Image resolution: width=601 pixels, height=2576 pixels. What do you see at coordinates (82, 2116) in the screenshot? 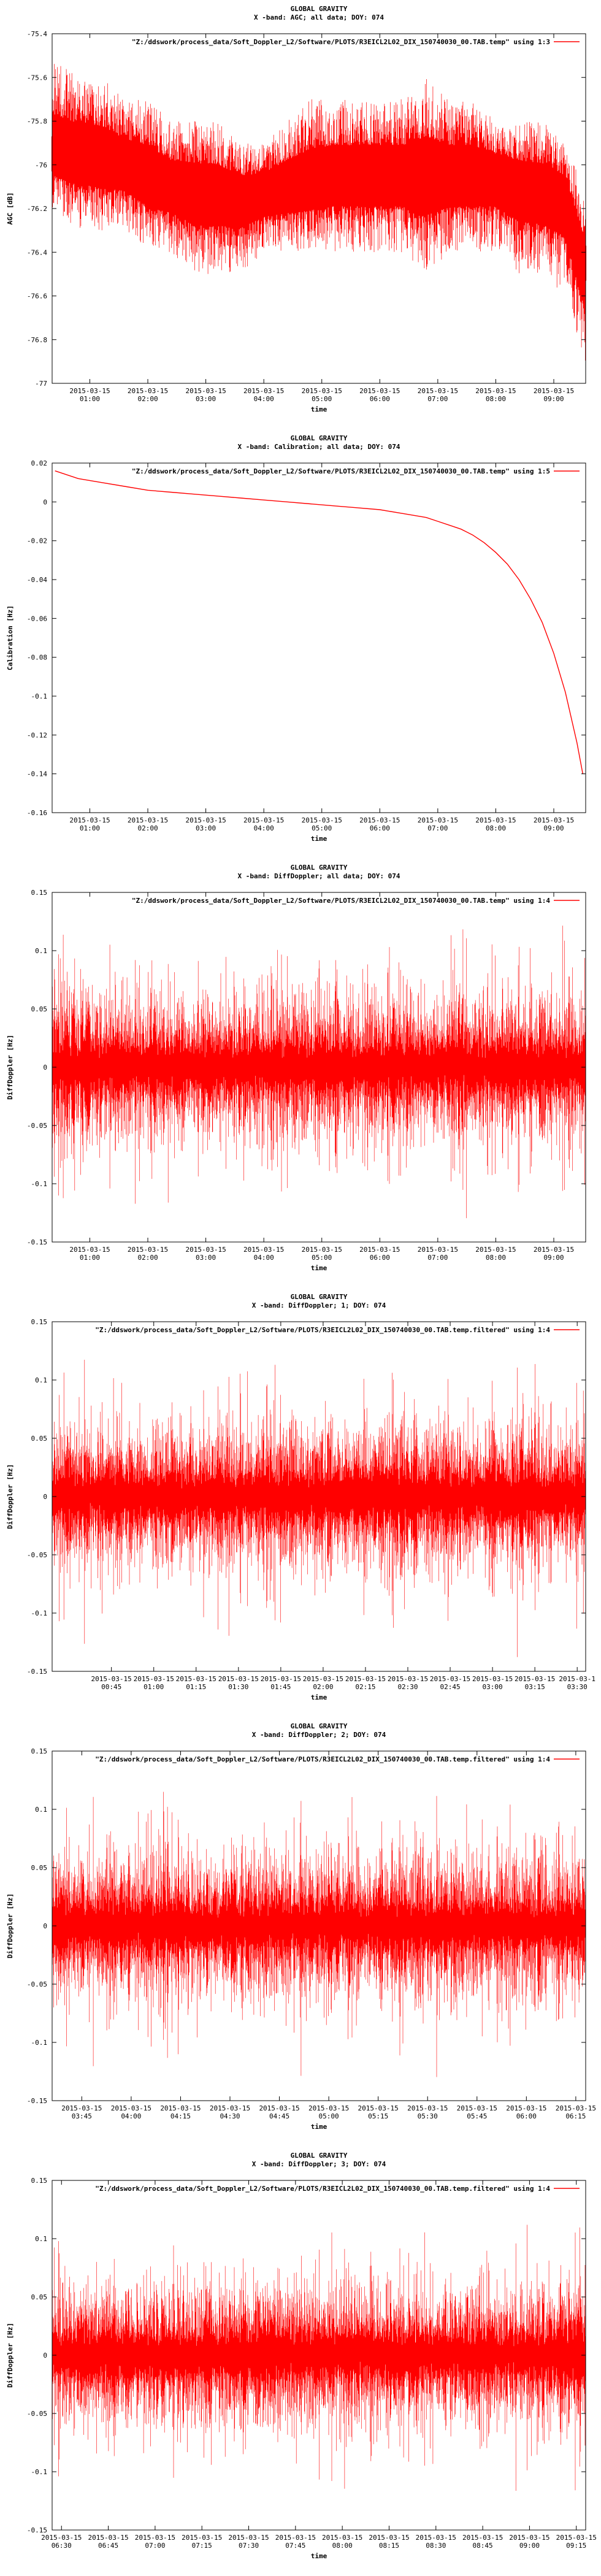
I see `x-tick-time: 03:45` at bounding box center [82, 2116].